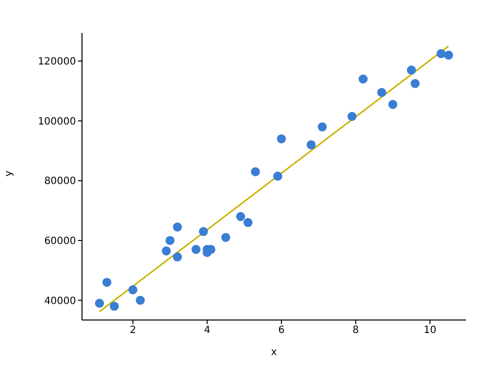 This screenshot has height=392, width=499. What do you see at coordinates (9, 173) in the screenshot?
I see `y-axis-title: y` at bounding box center [9, 173].